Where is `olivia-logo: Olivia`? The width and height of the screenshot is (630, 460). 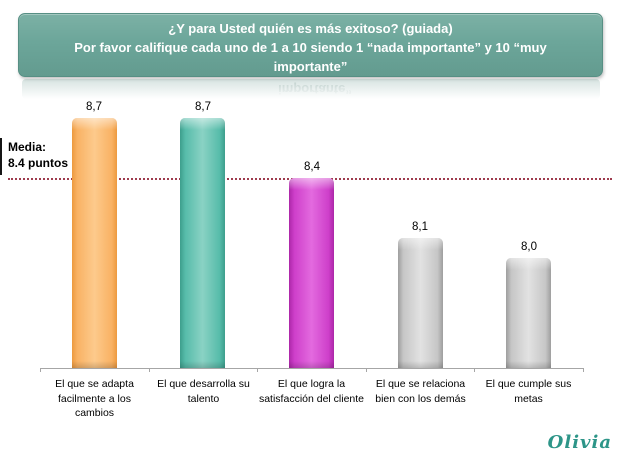 olivia-logo: Olivia is located at coordinates (579, 442).